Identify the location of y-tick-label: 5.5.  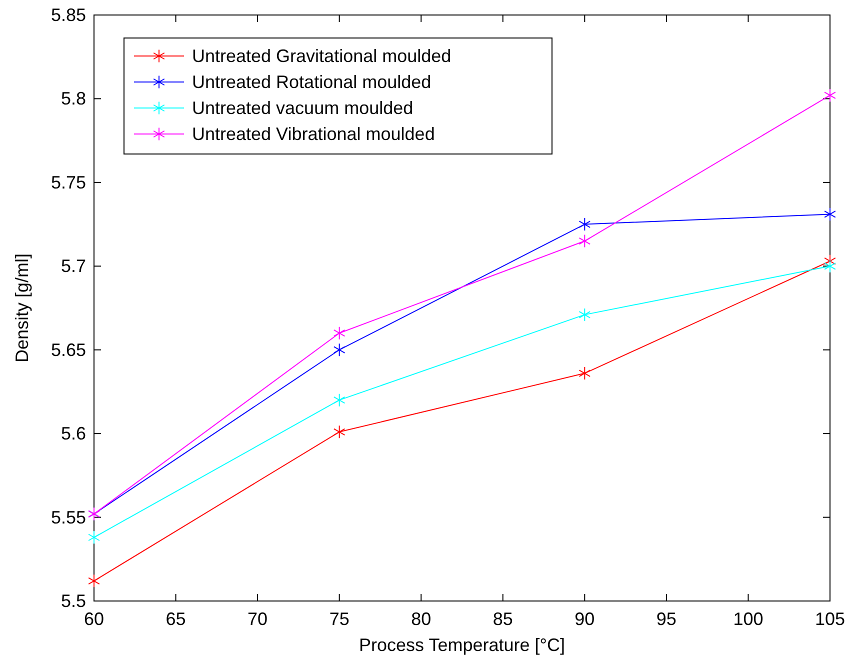
(73, 601).